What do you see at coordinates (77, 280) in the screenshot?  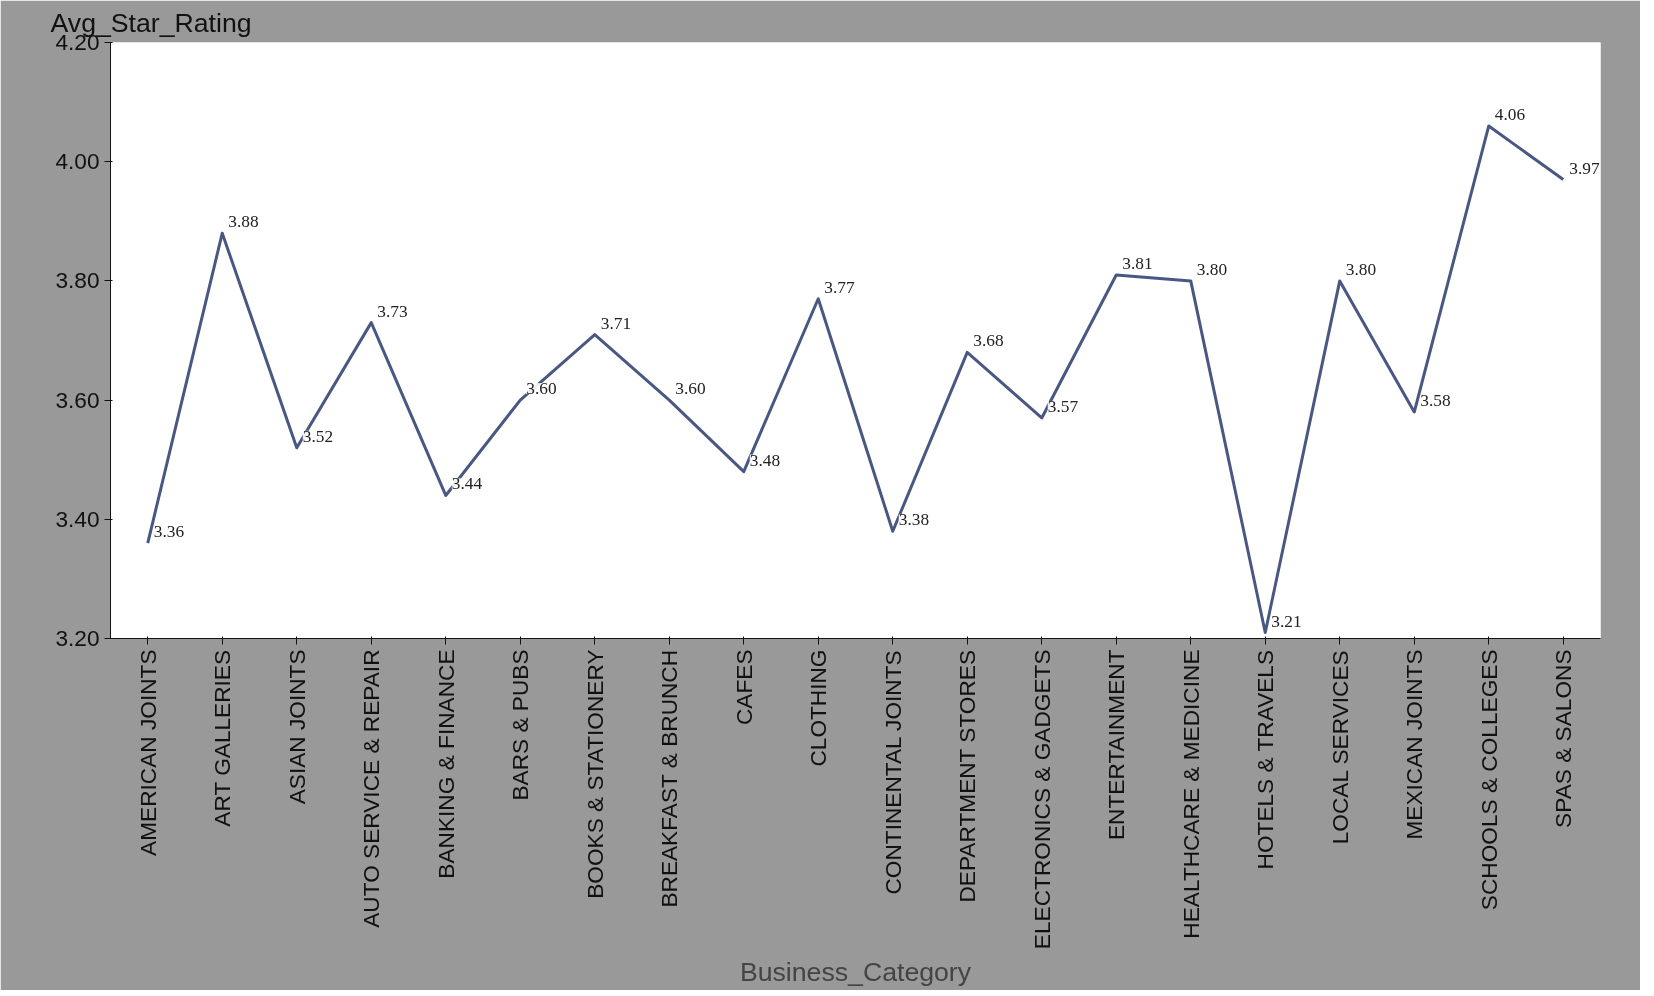 I see `y-tick-label: 3.80` at bounding box center [77, 280].